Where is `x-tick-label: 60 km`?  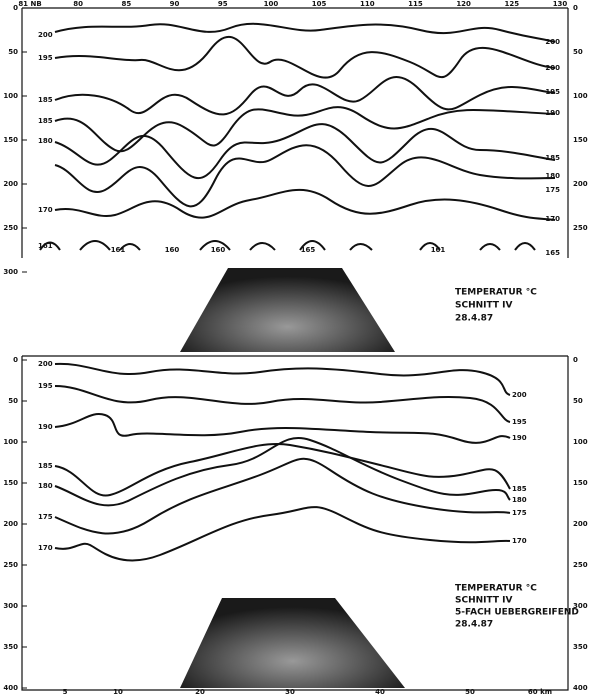 x-tick-label: 60 km is located at coordinates (540, 691).